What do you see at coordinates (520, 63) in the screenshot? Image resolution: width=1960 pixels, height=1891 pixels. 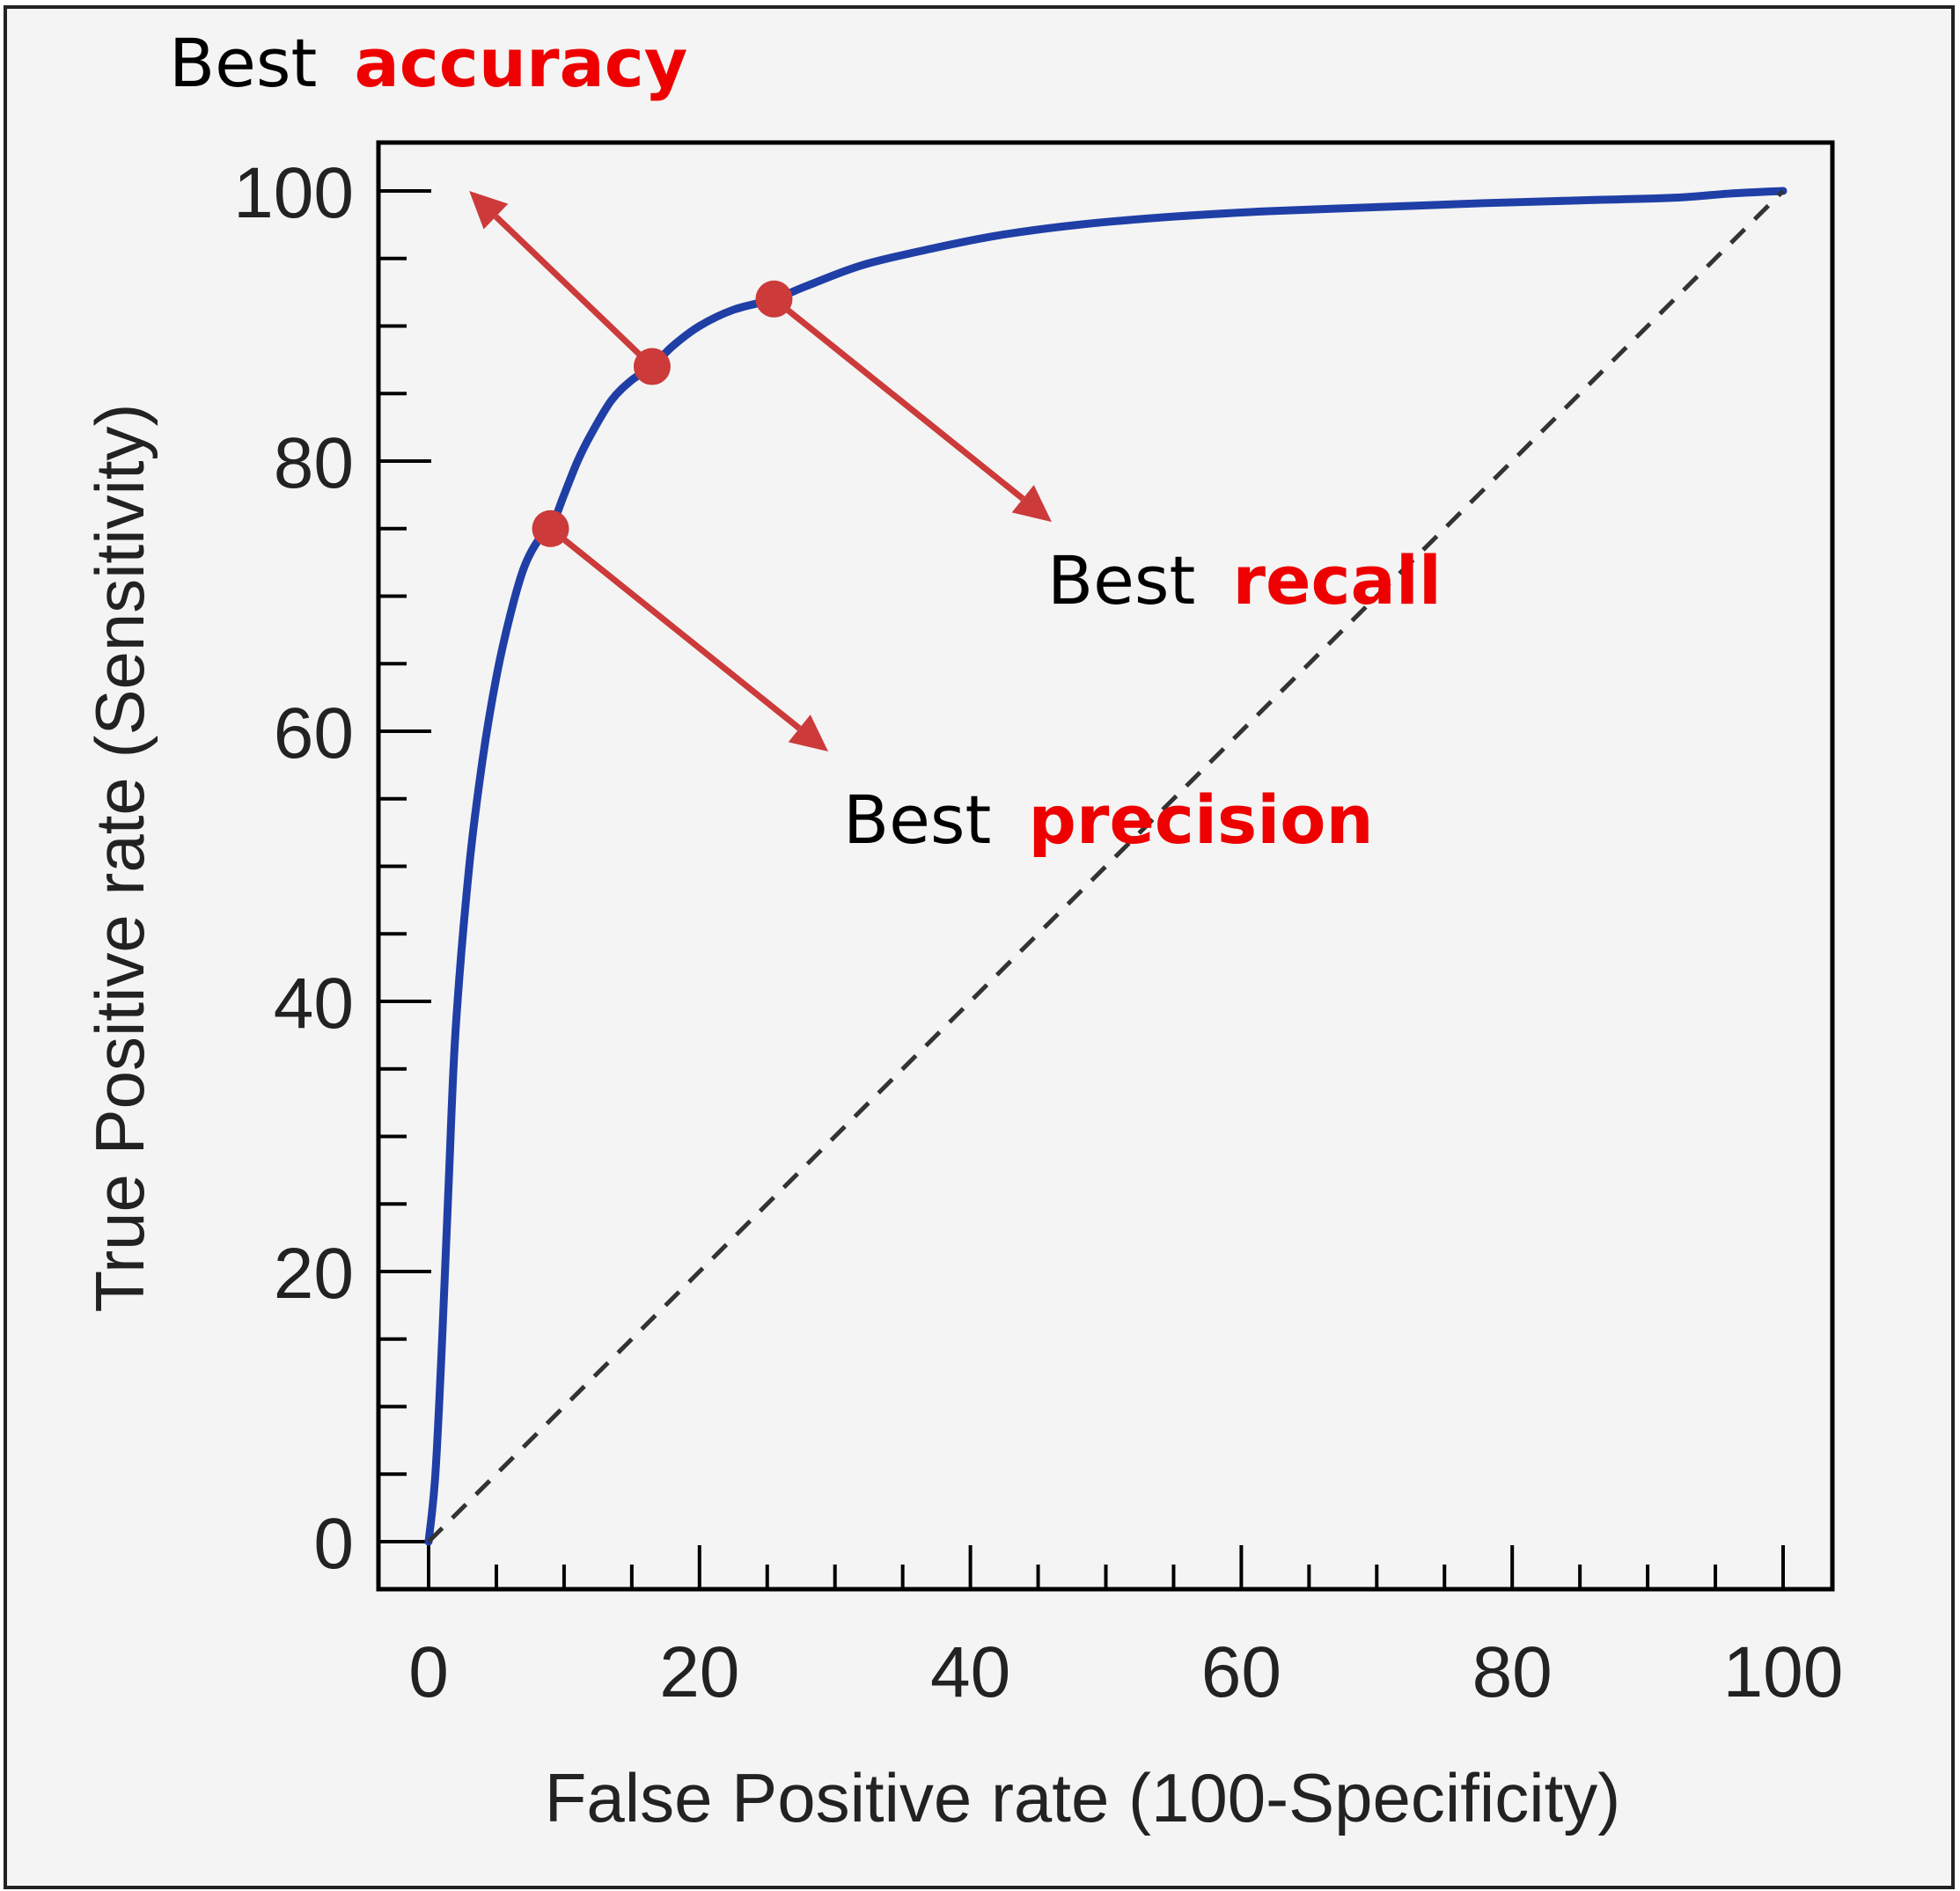 I see `annotation-accuracy-keyword: accuracy` at bounding box center [520, 63].